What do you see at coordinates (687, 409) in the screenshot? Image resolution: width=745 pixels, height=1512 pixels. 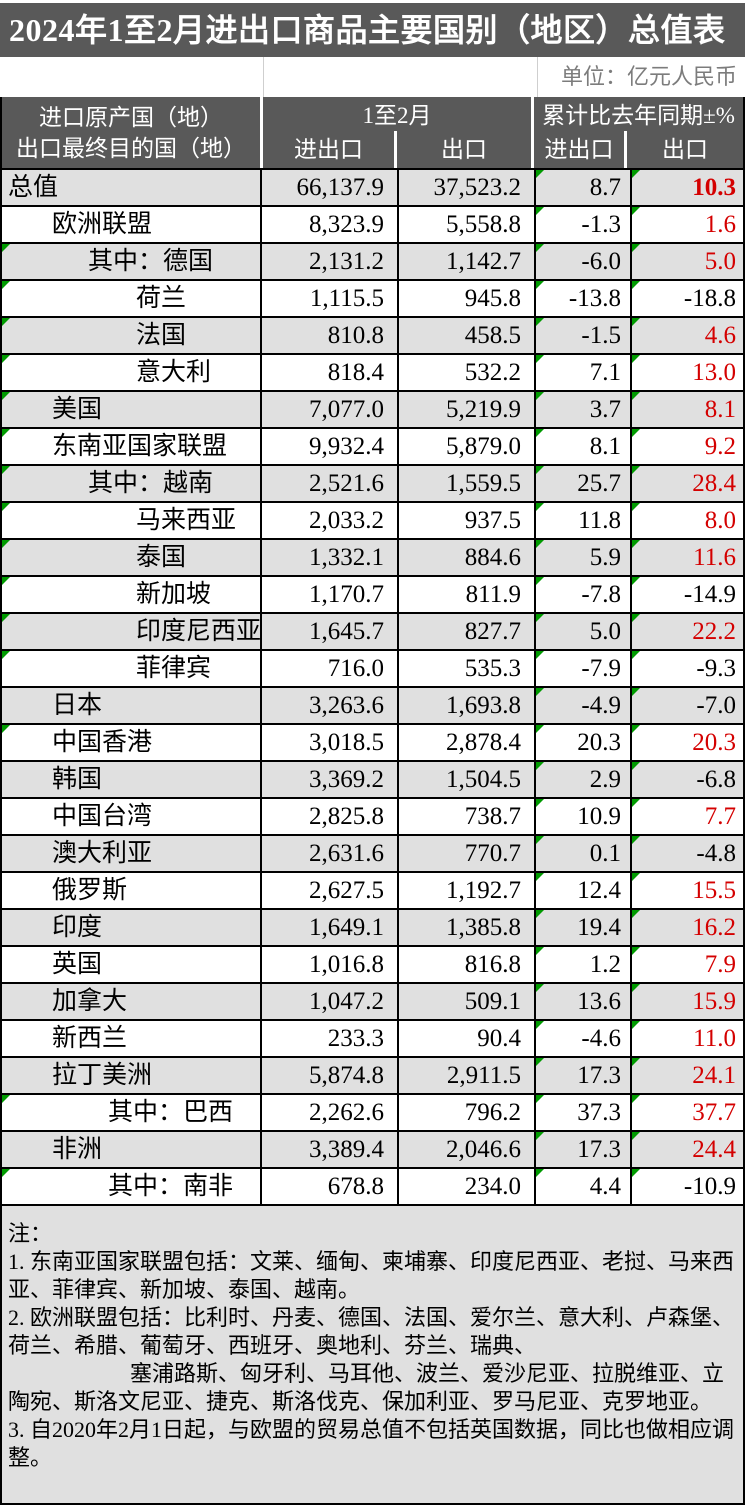 I see `export-pct-cell: 8.1` at bounding box center [687, 409].